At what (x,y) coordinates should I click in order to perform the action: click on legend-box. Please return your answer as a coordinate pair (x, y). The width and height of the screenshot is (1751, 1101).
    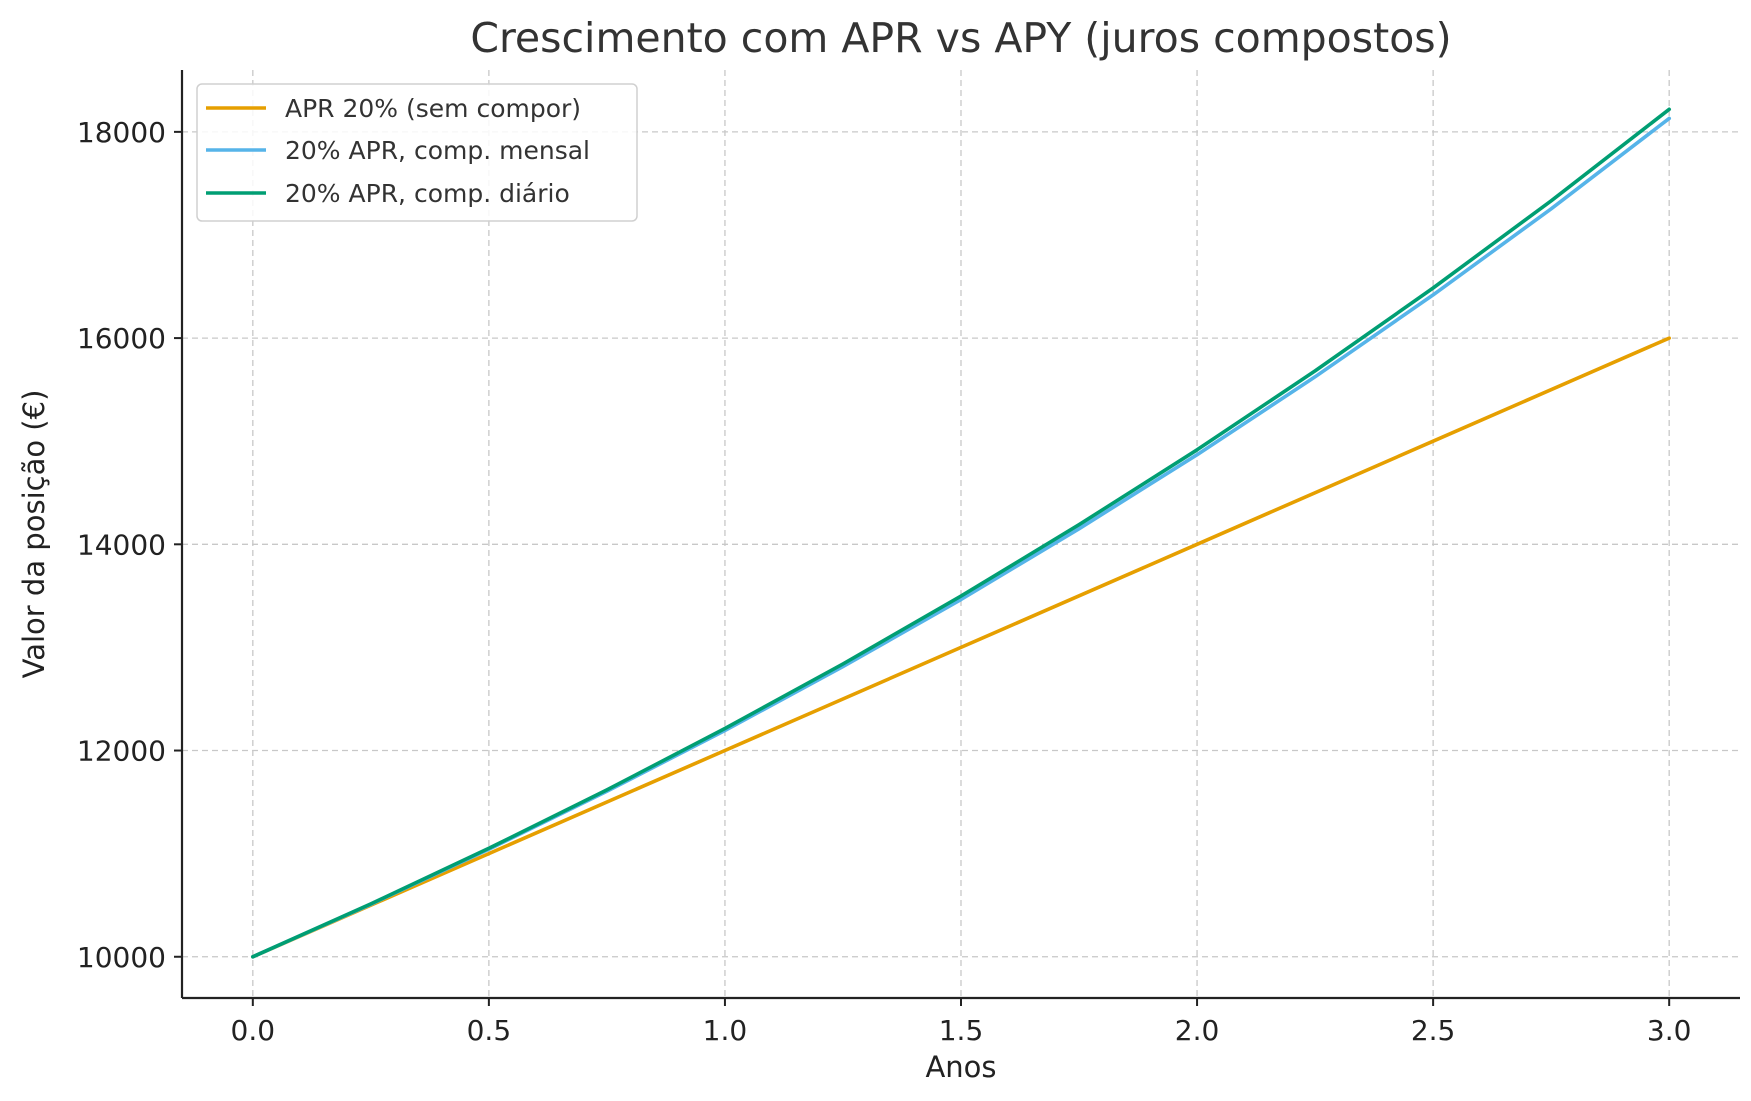
    Looking at the image, I should click on (417, 152).